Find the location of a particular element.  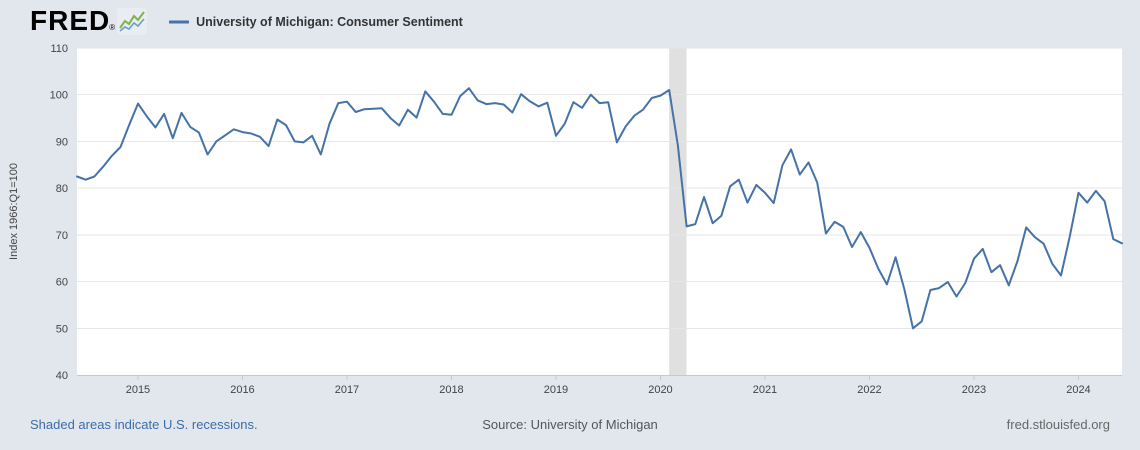

y-tick-label: 110 is located at coordinates (59, 49).